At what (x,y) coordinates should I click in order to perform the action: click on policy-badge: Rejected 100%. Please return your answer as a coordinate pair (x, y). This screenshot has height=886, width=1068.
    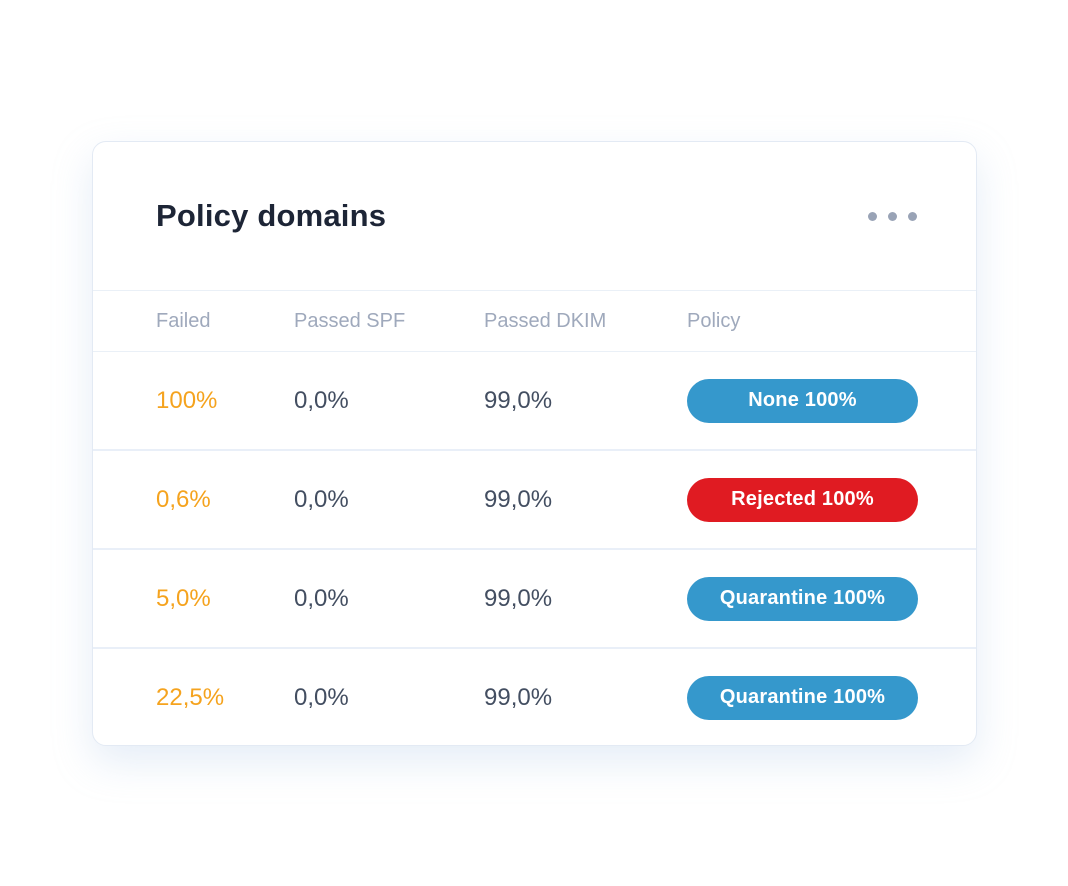
    Looking at the image, I should click on (802, 499).